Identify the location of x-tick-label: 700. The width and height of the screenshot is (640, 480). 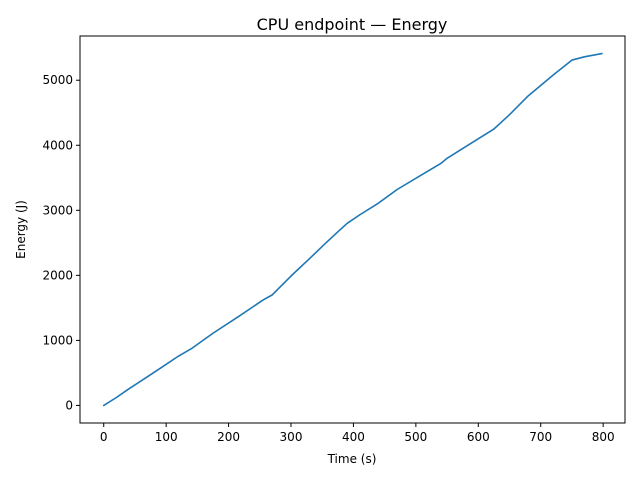
(540, 437).